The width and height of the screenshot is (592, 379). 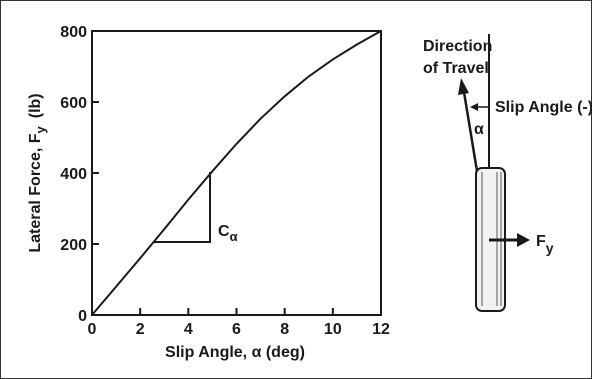 I want to click on x-axis-ticks: 0 2 4 6 8 10 12, so click(x=239, y=323).